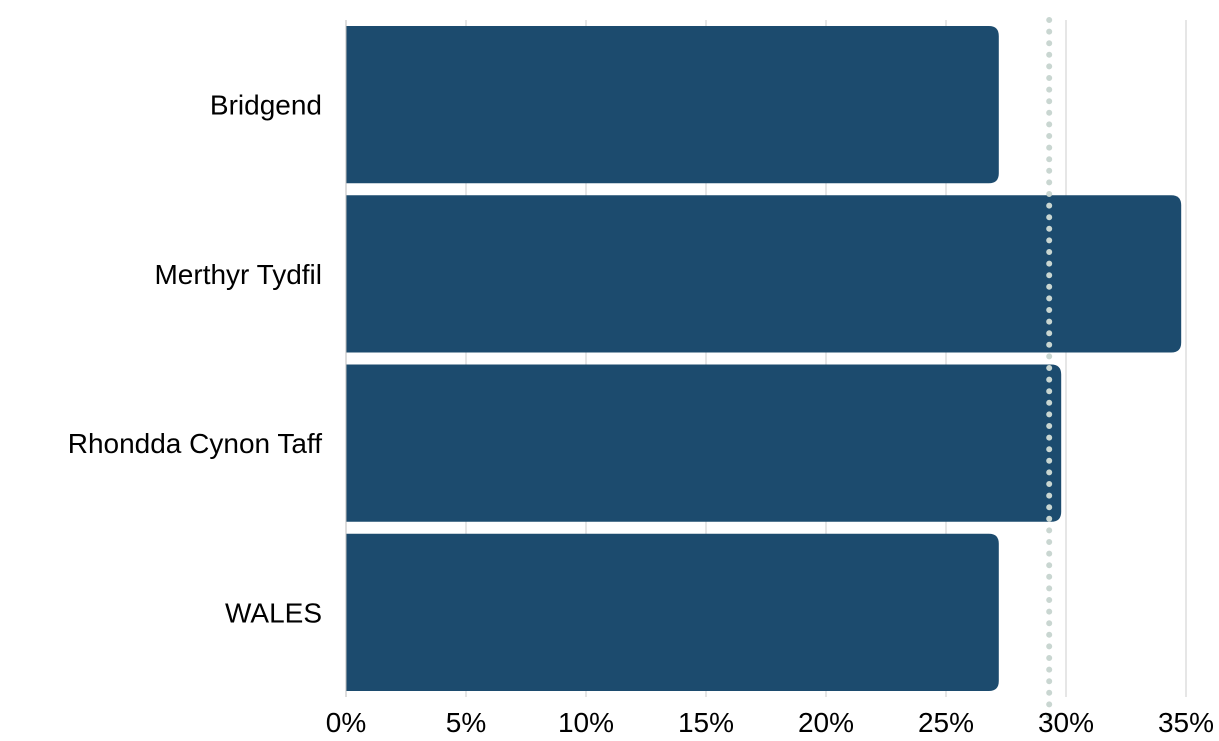 This screenshot has width=1219, height=741. I want to click on bar-wales, so click(672, 612).